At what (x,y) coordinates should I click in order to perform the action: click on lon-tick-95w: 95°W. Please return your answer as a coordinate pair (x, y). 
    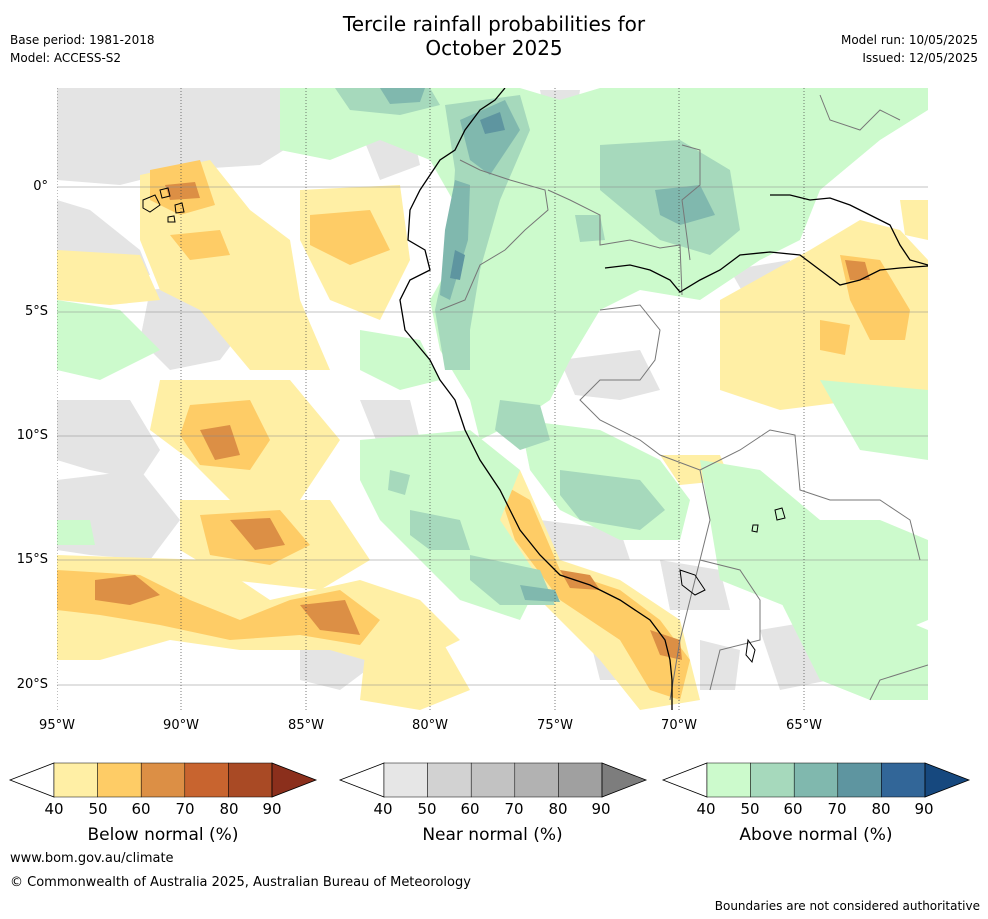
    Looking at the image, I should click on (57, 725).